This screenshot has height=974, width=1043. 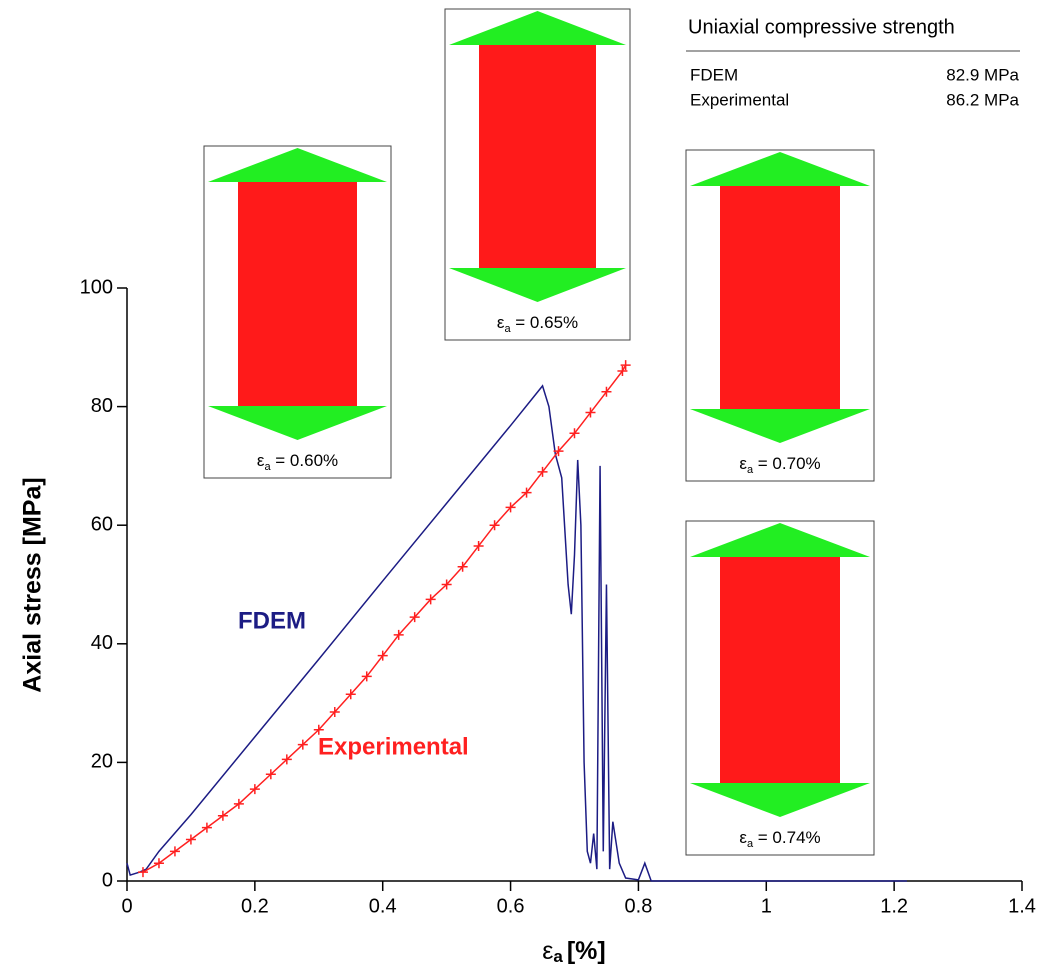 What do you see at coordinates (393, 746) in the screenshot?
I see `series-label: Experimental` at bounding box center [393, 746].